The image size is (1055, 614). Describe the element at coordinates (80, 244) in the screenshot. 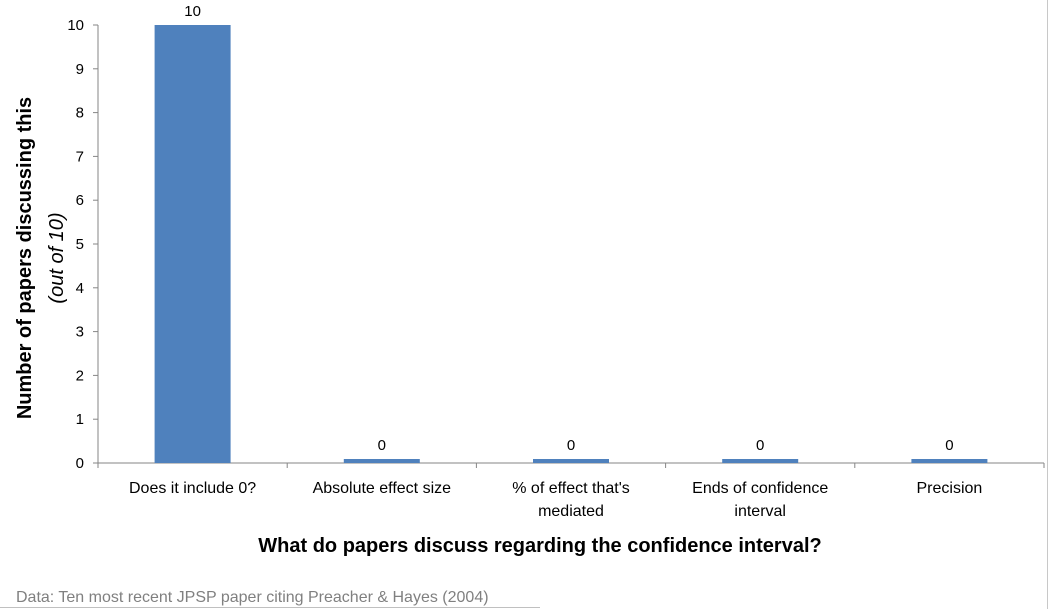

I see `y-tick-label: 5` at that location.